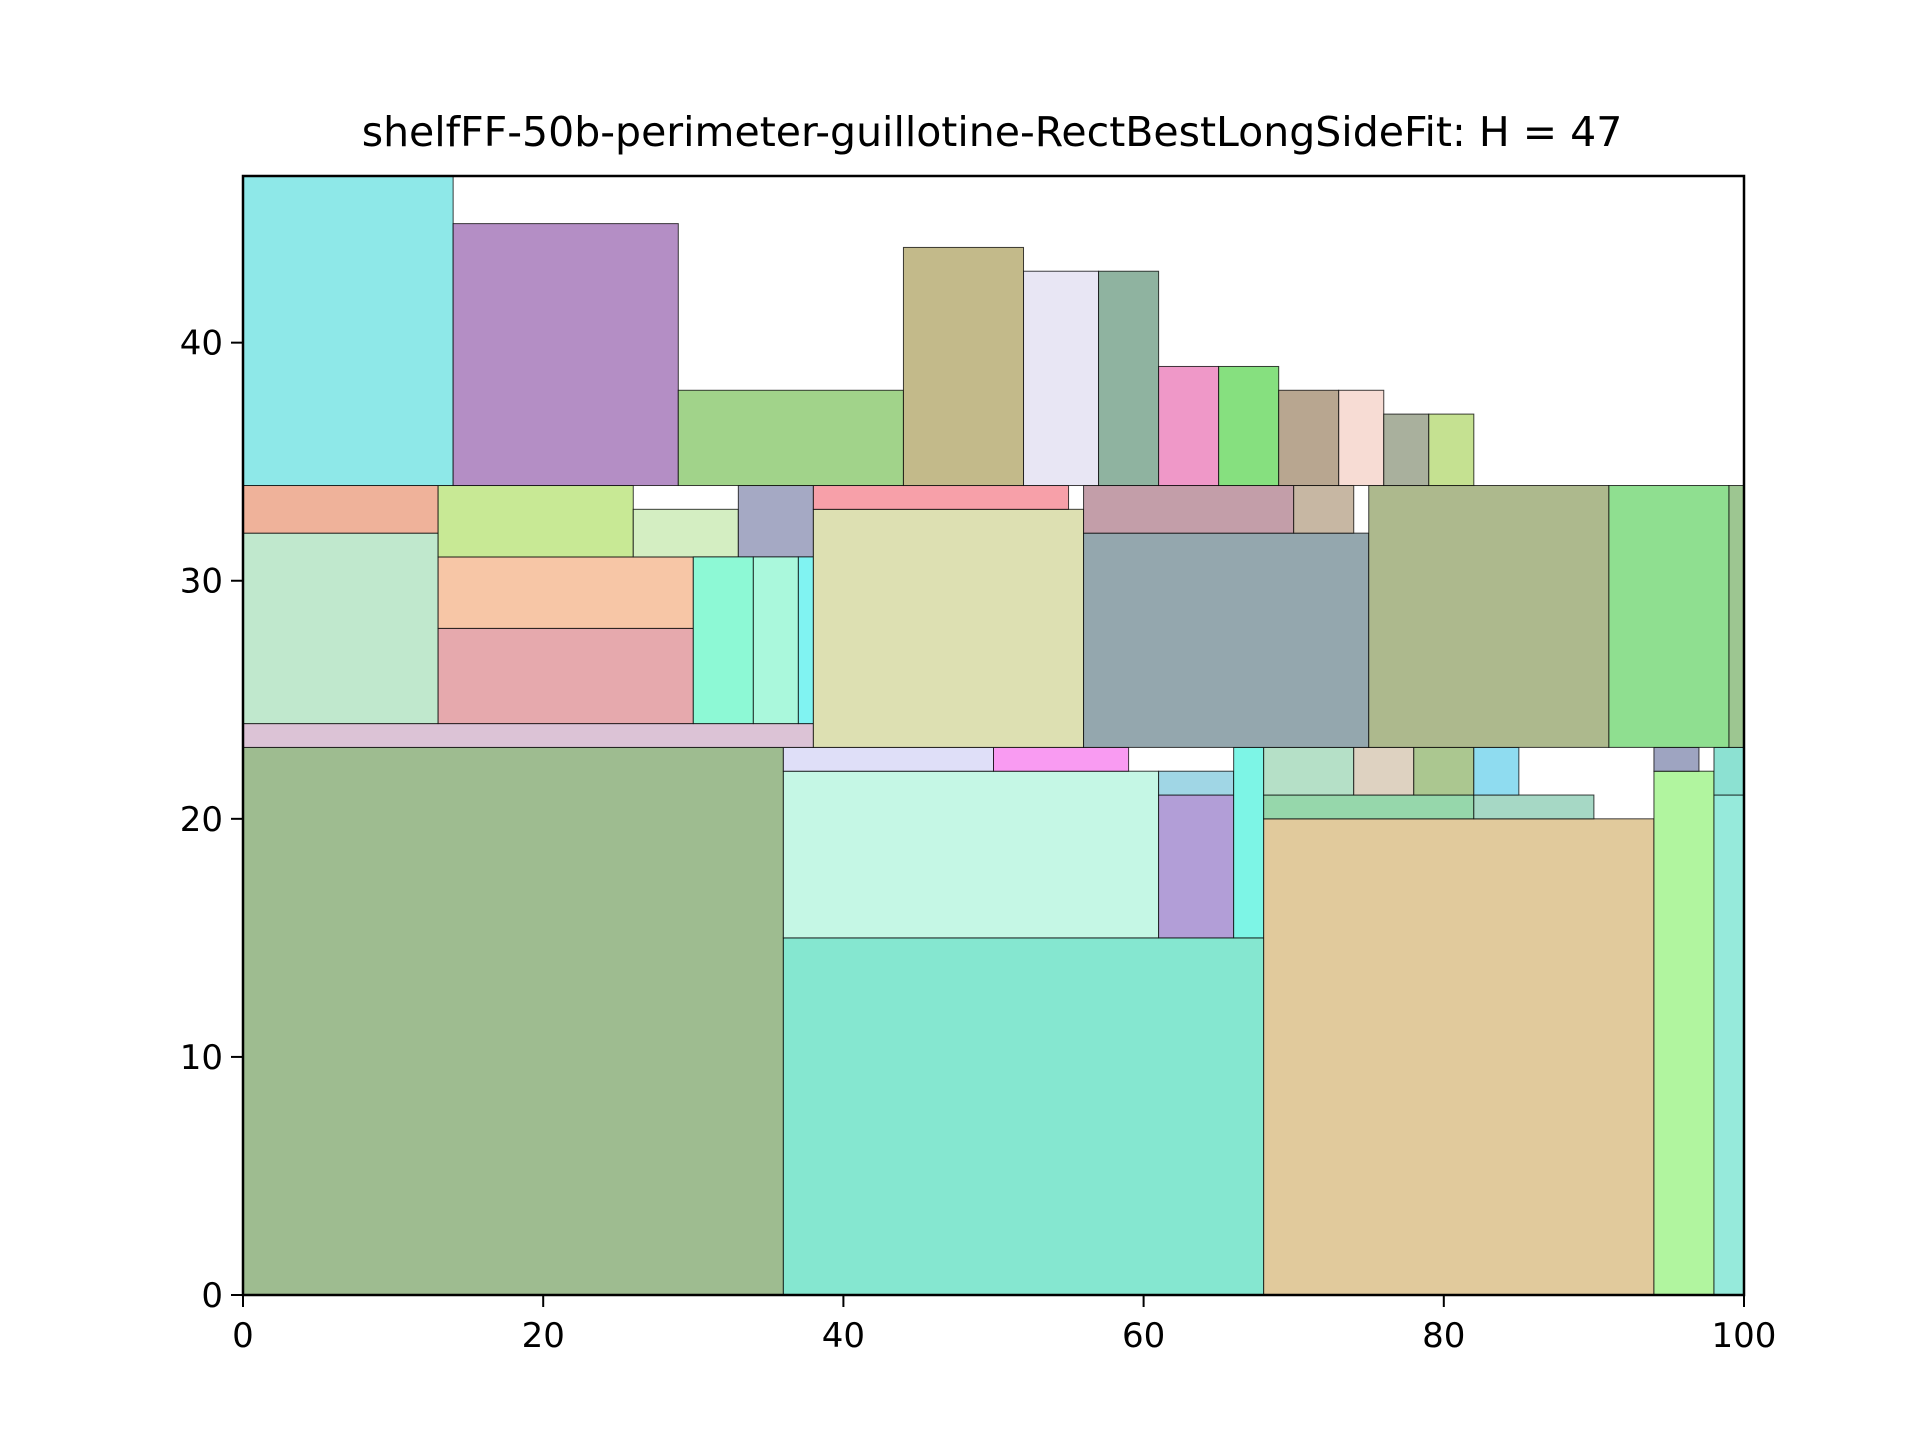 The width and height of the screenshot is (1920, 1440). What do you see at coordinates (201, 344) in the screenshot?
I see `y-tick-label: 40` at bounding box center [201, 344].